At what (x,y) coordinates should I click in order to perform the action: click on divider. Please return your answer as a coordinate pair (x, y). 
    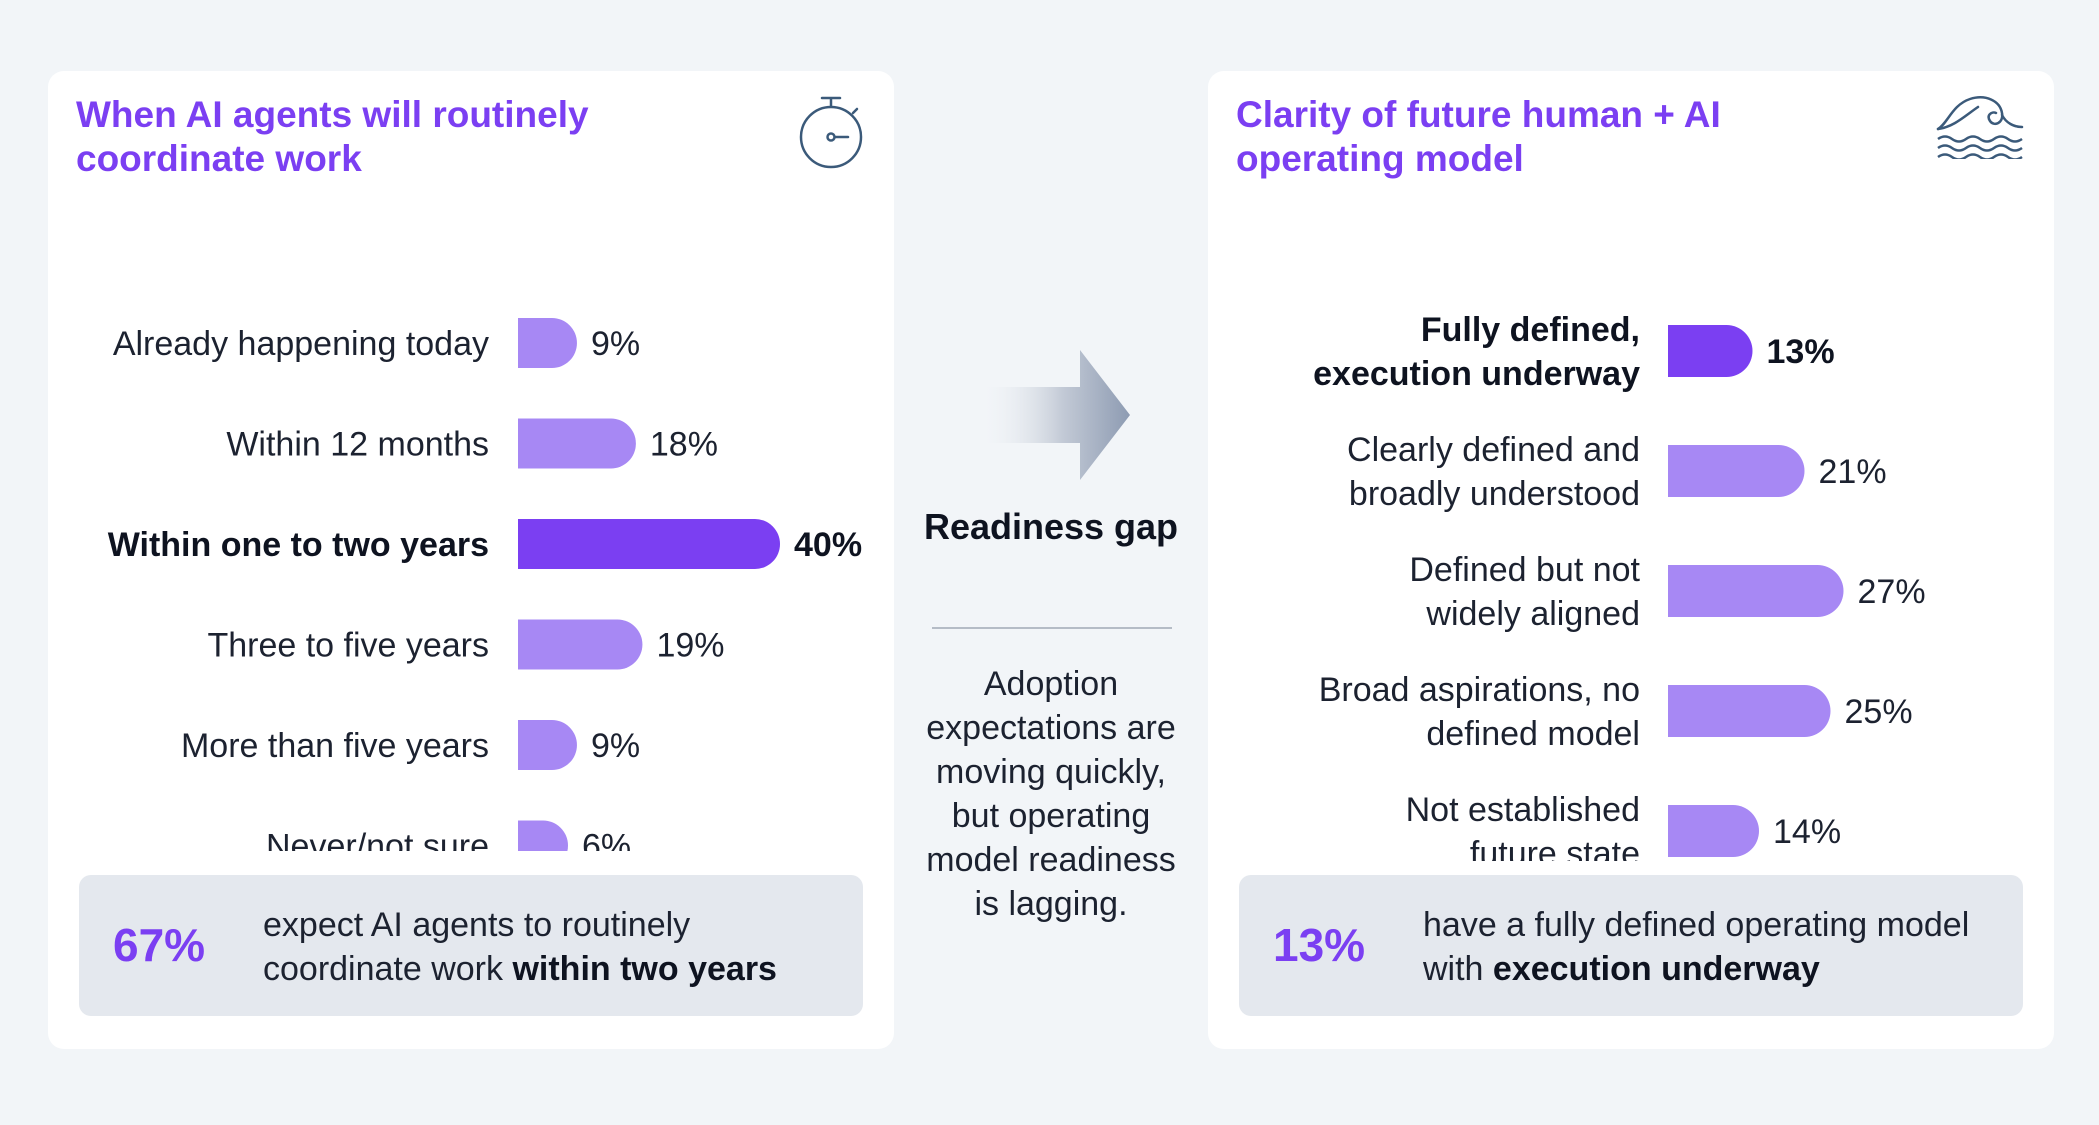
    Looking at the image, I should click on (1052, 628).